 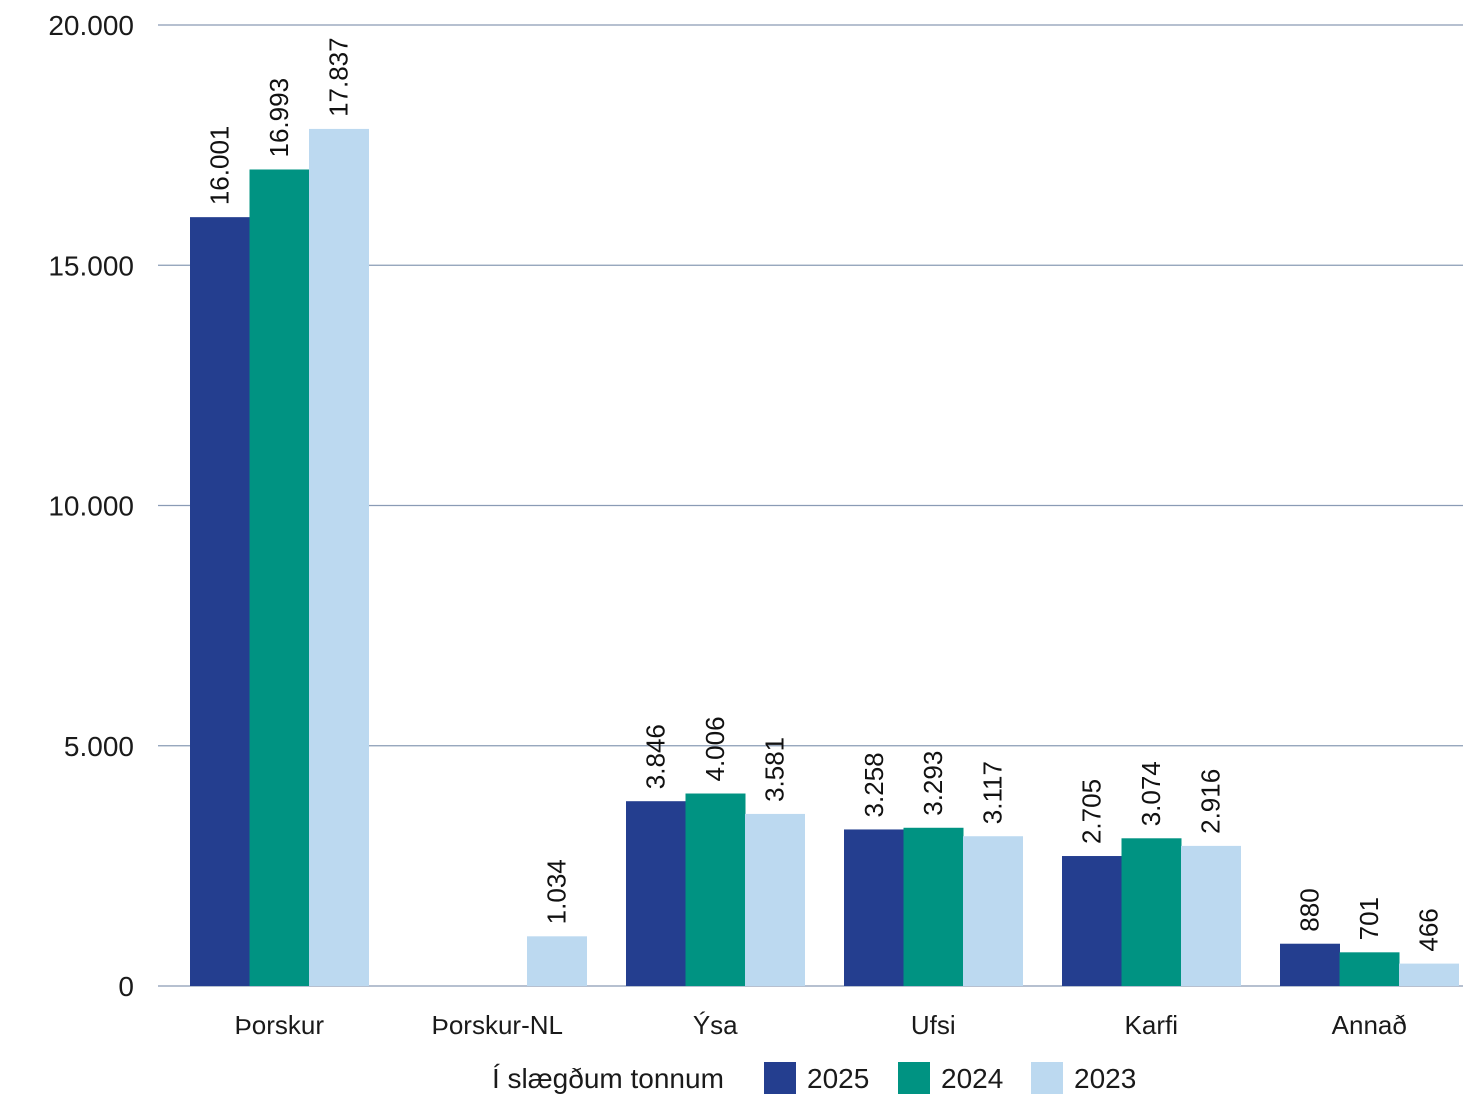 I want to click on data-label: 2.916, so click(x=1211, y=801).